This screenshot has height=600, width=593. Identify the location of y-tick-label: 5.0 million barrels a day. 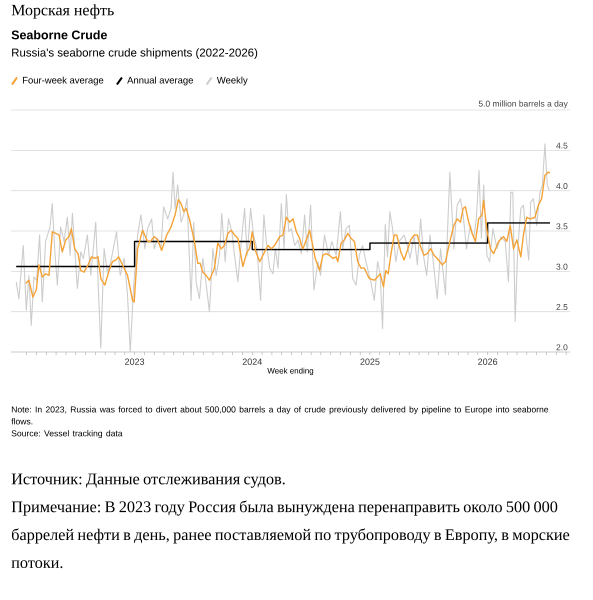
(523, 104).